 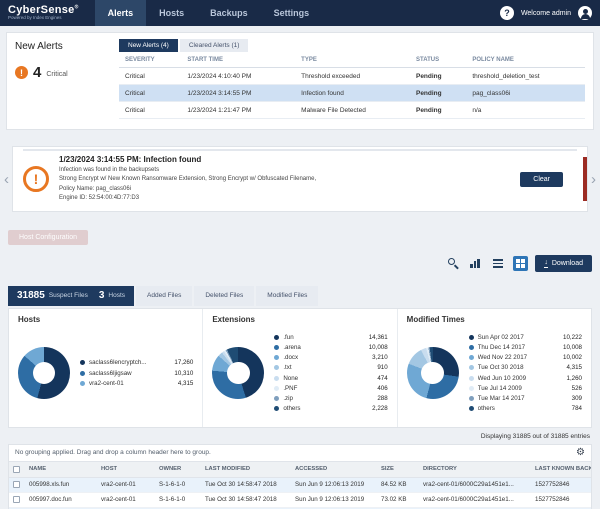 I want to click on legend-label: vra2-cent-01, so click(x=106, y=383).